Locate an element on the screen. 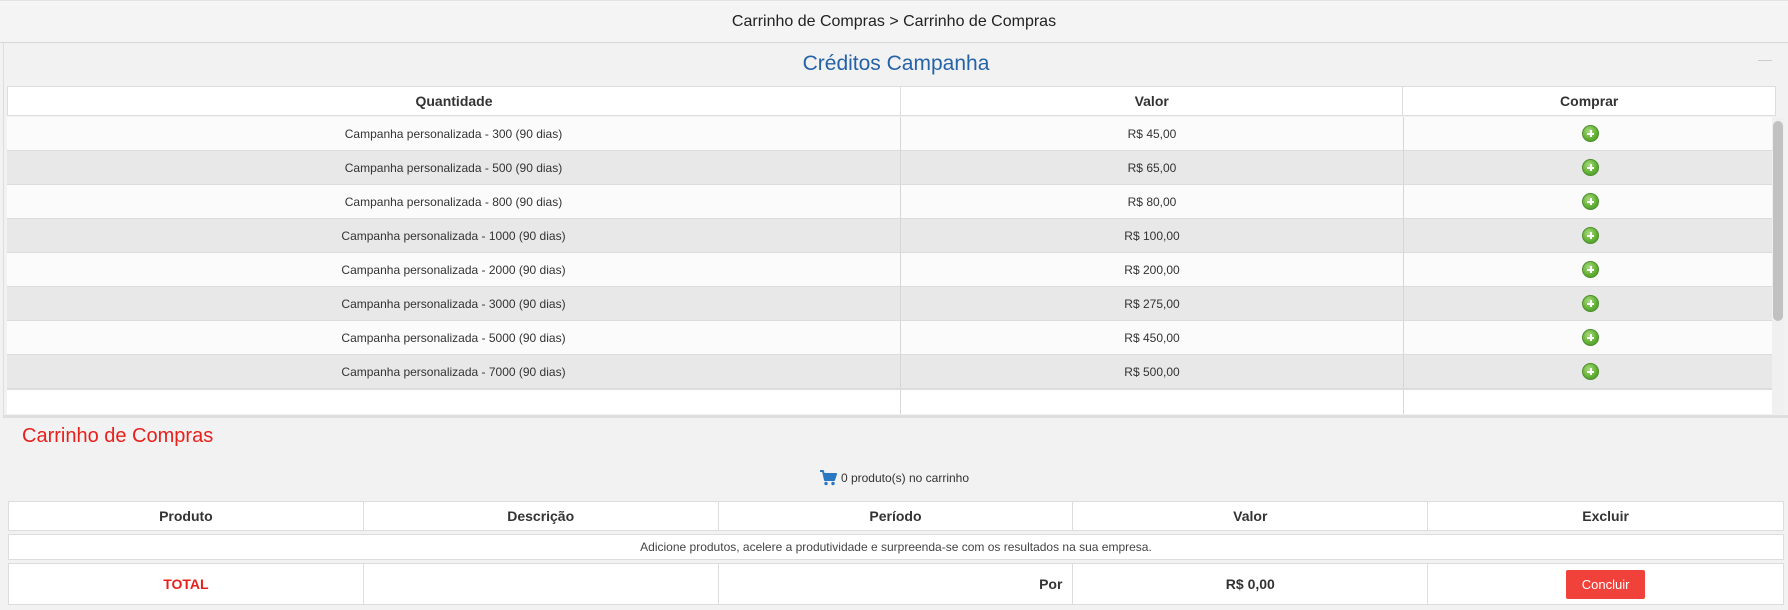  quantidade-cell: Campanha personalizada - 2000 (90 dias) is located at coordinates (454, 269).